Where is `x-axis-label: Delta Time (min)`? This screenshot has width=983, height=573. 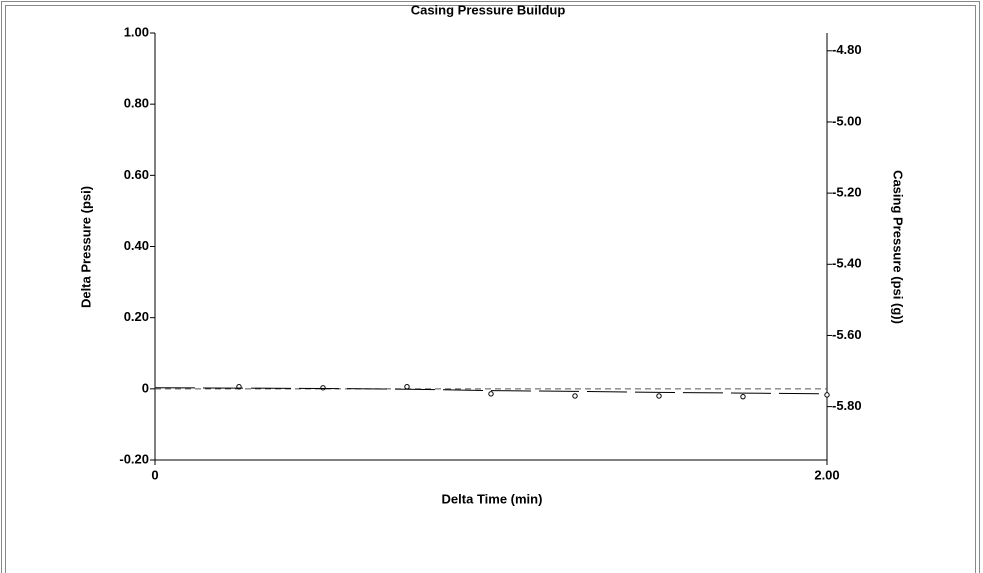 x-axis-label: Delta Time (min) is located at coordinates (492, 498).